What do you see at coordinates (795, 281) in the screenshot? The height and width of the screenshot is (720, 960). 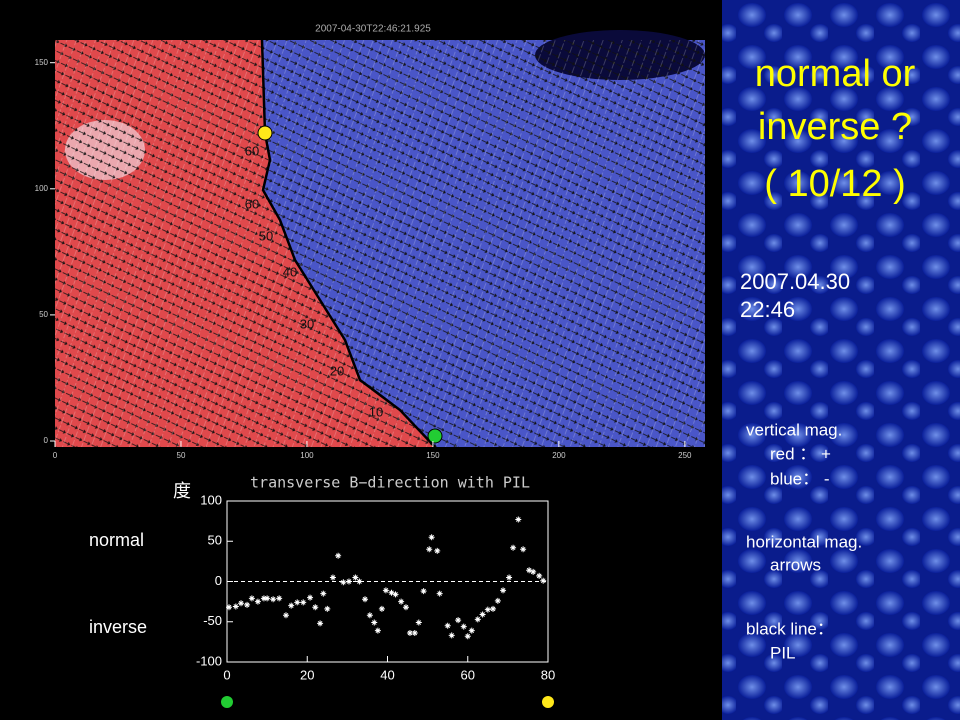 I see `date: 2007.04.30` at bounding box center [795, 281].